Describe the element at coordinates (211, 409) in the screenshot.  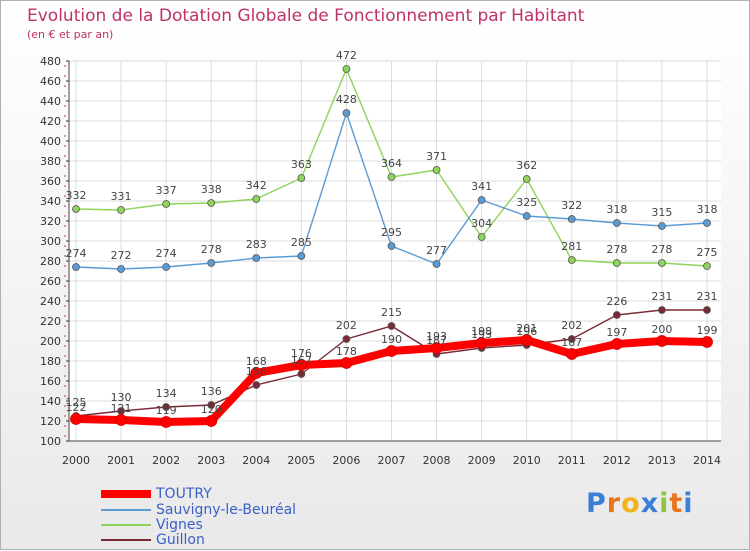
I see `data-label: 120` at that location.